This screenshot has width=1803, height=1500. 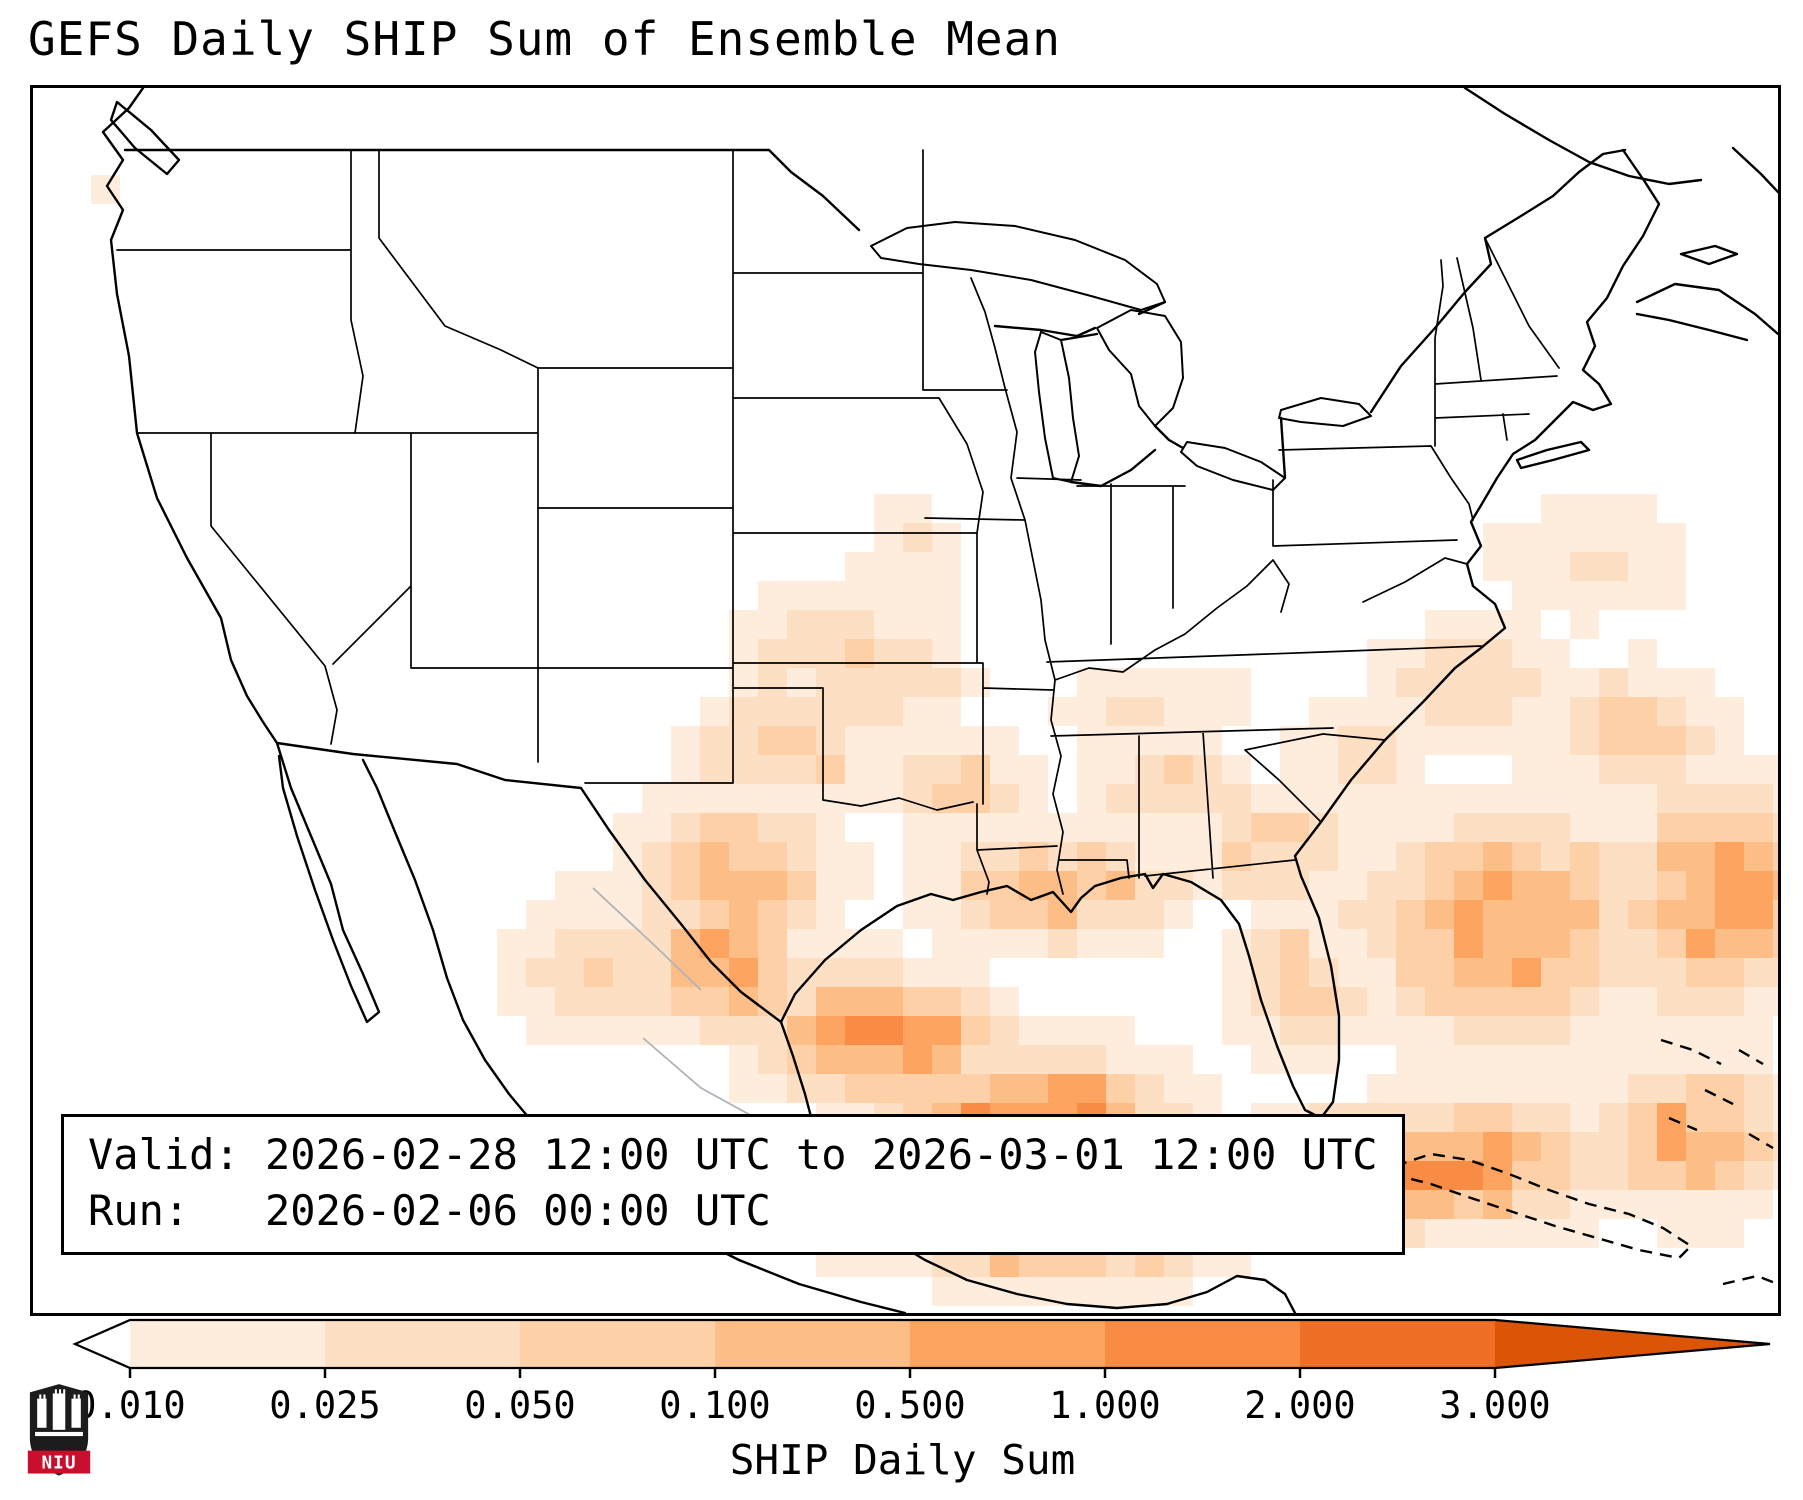 What do you see at coordinates (902, 1460) in the screenshot?
I see `colorbar-axis-label: SHIP Daily Sum` at bounding box center [902, 1460].